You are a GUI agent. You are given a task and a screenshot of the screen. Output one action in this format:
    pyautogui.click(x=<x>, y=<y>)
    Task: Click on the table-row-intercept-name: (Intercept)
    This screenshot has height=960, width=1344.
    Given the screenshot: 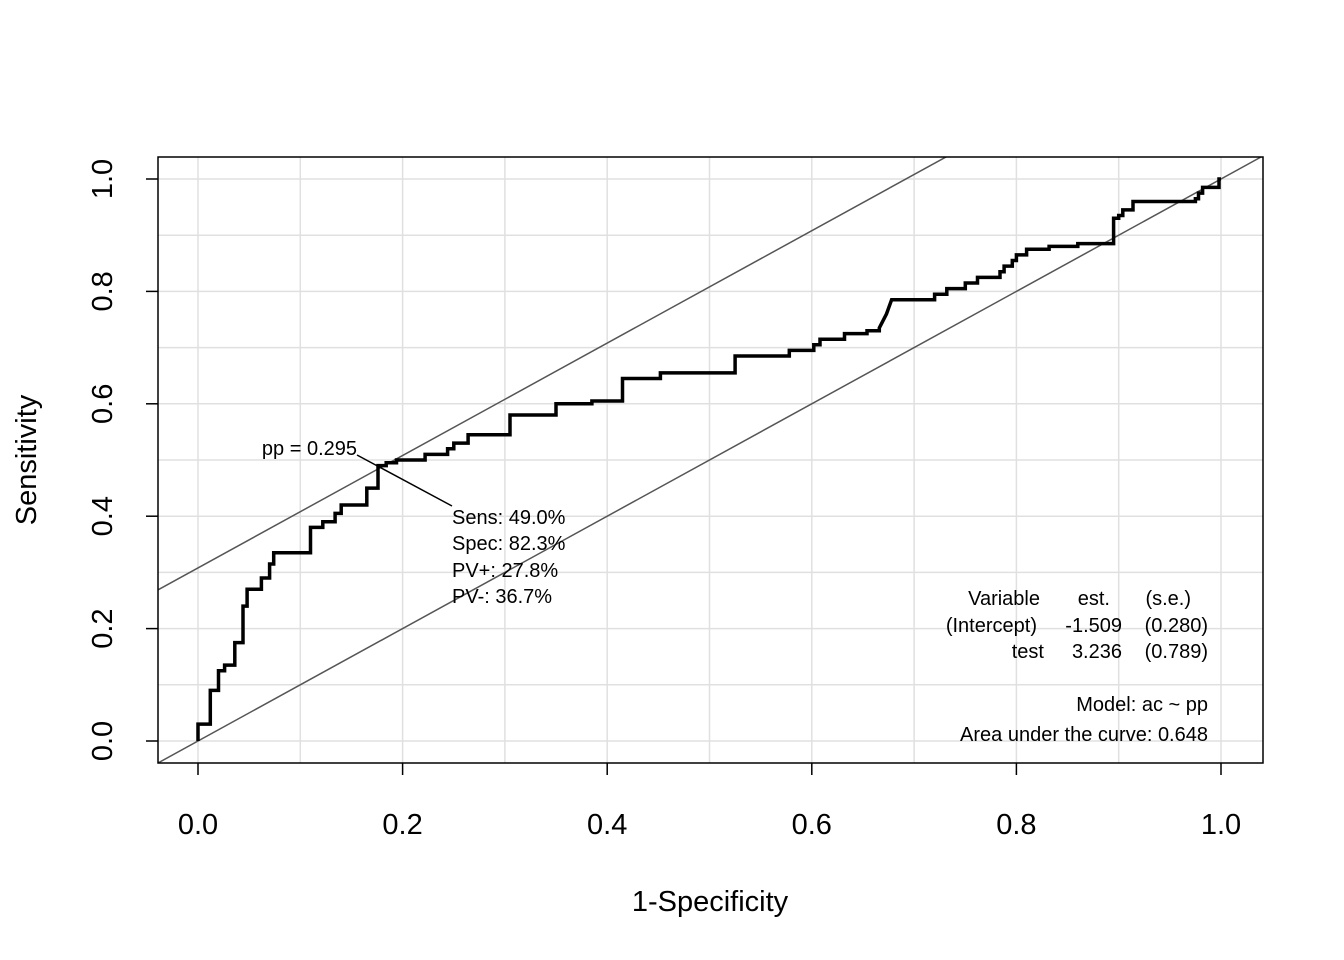 What is the action you would take?
    pyautogui.click(x=991, y=626)
    